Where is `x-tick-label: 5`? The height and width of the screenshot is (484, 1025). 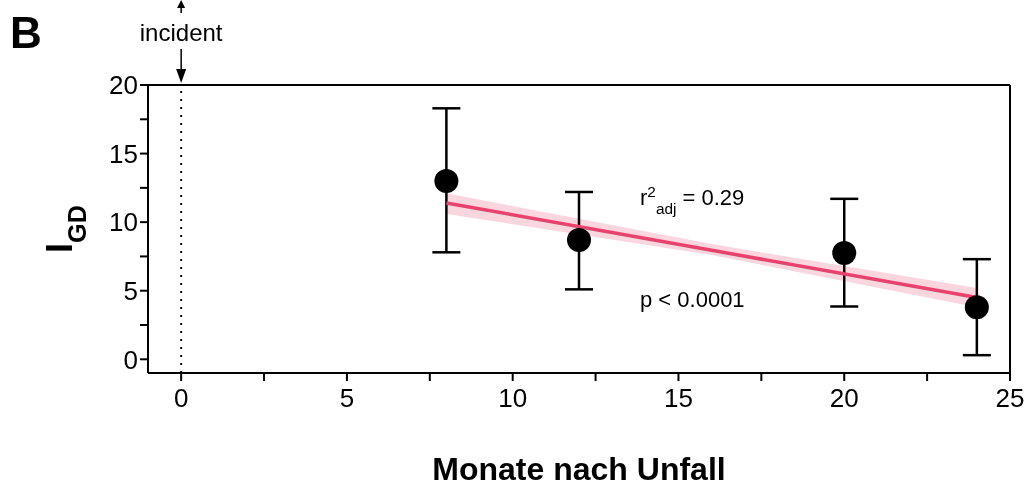
x-tick-label: 5 is located at coordinates (347, 398).